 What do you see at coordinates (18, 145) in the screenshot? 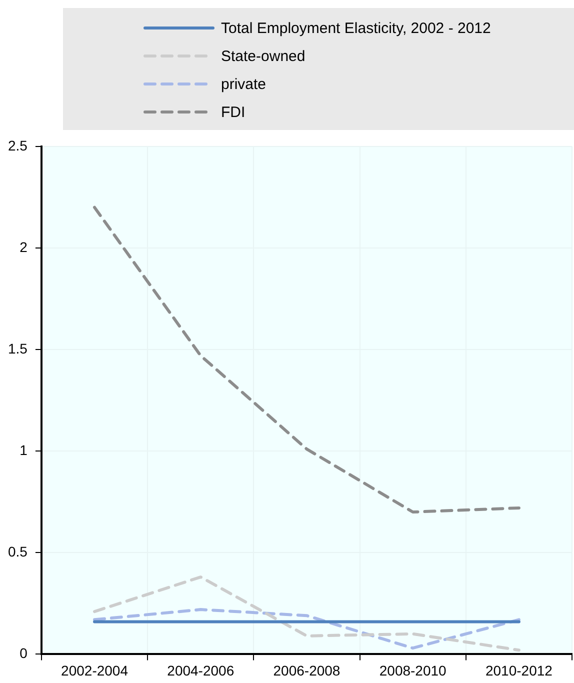
I see `y-tick-label: 2.5` at bounding box center [18, 145].